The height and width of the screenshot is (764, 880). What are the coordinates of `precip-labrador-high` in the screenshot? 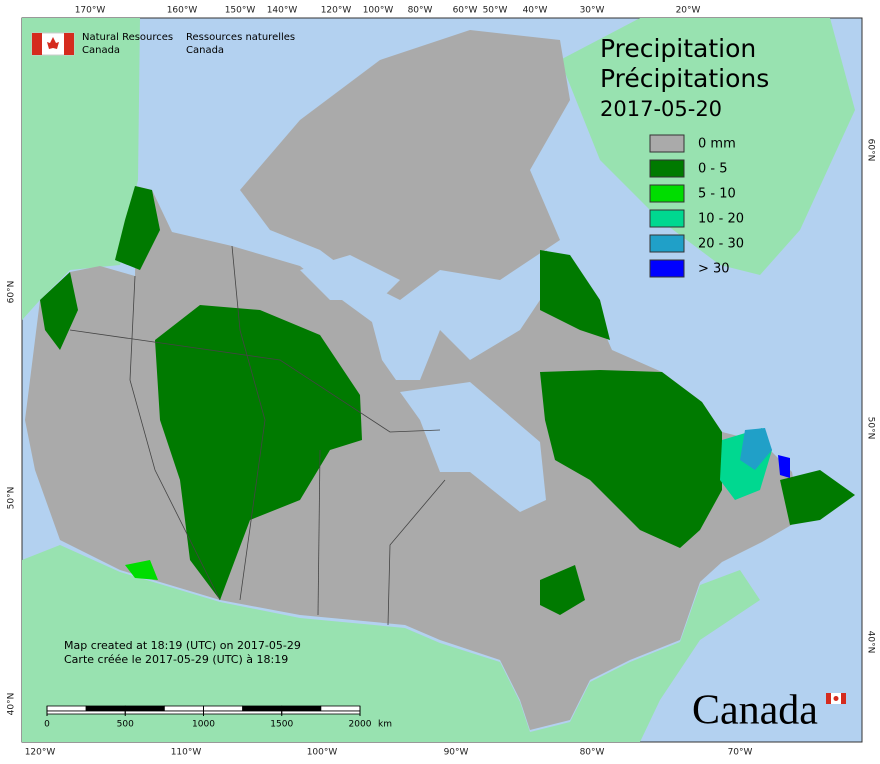 It's located at (756, 449).